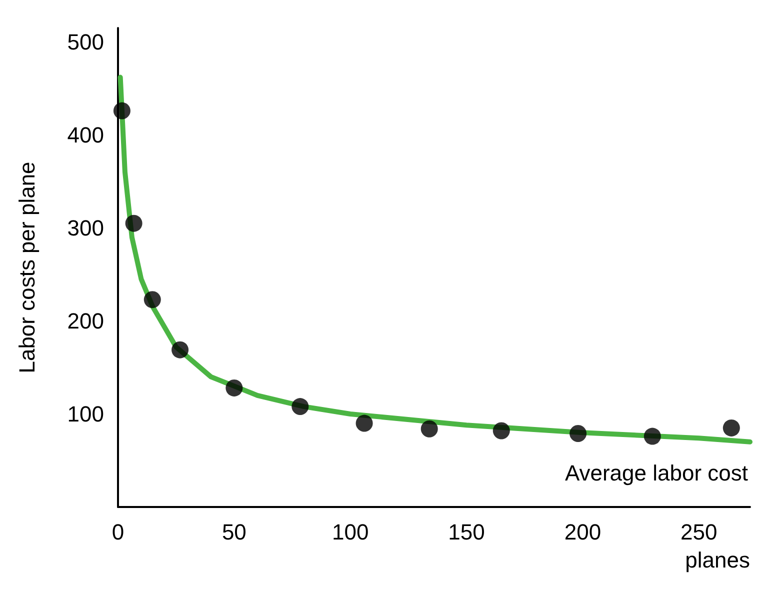 This screenshot has height=590, width=764. Describe the element at coordinates (234, 532) in the screenshot. I see `x-tick-label: 50` at that location.